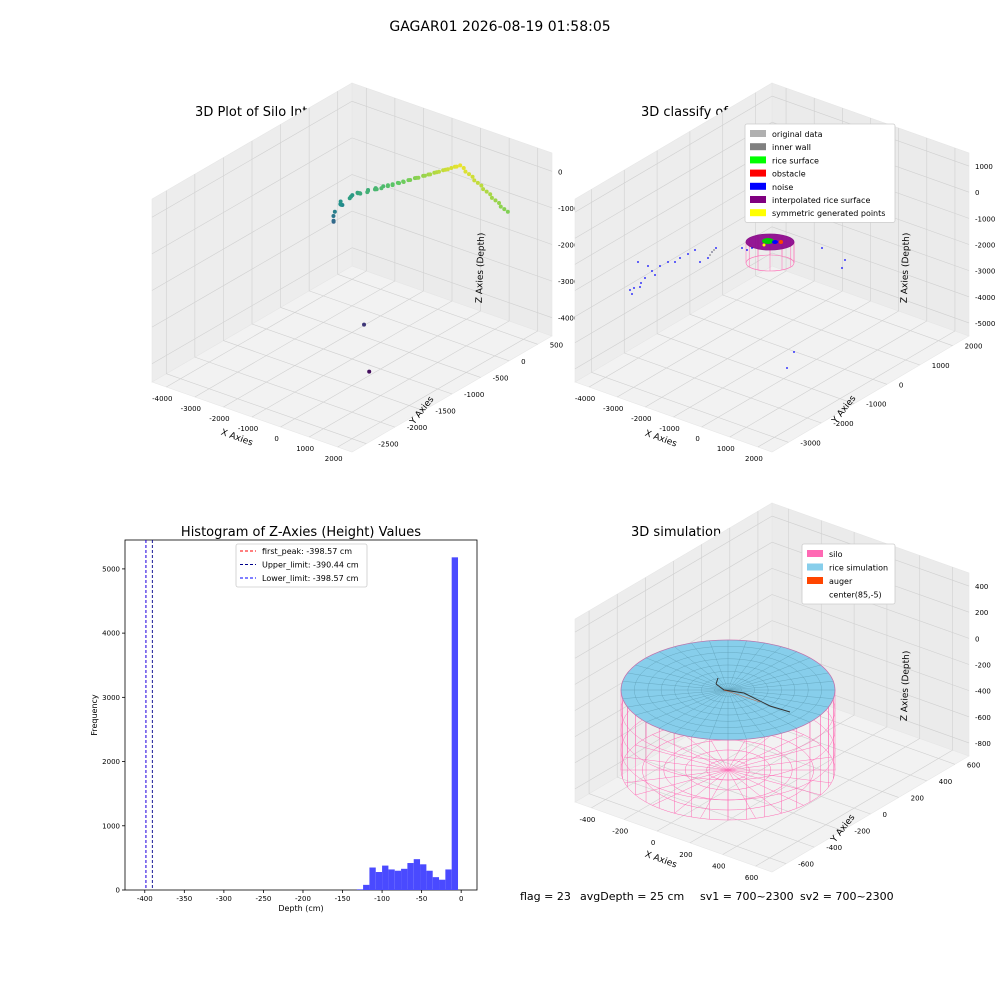 The image size is (1000, 1000). I want to click on legend-label: center(85,-5), so click(855, 595).